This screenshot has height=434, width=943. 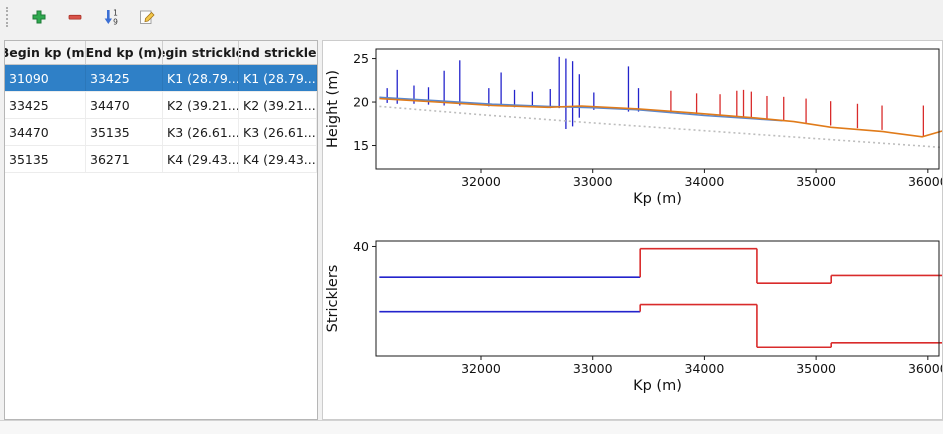 What do you see at coordinates (201, 52) in the screenshot?
I see `column-header: egin strickle` at bounding box center [201, 52].